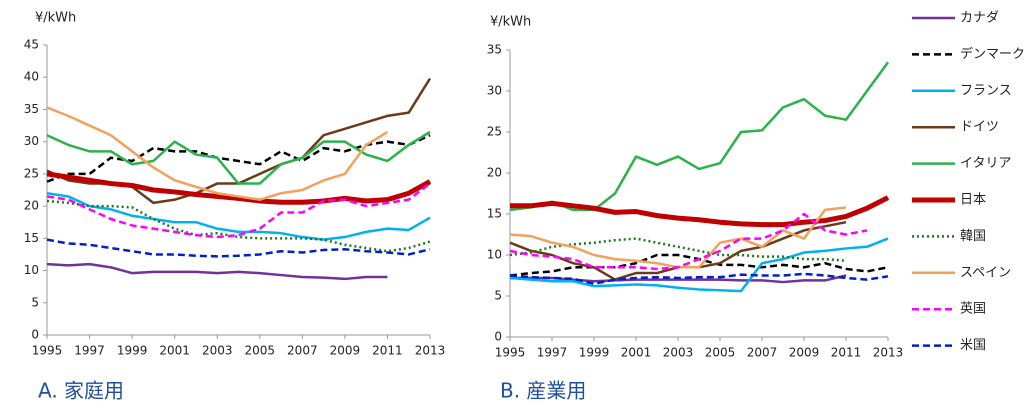 The width and height of the screenshot is (1035, 404). Describe the element at coordinates (31, 77) in the screenshot. I see `y-tick-label: 40` at that location.